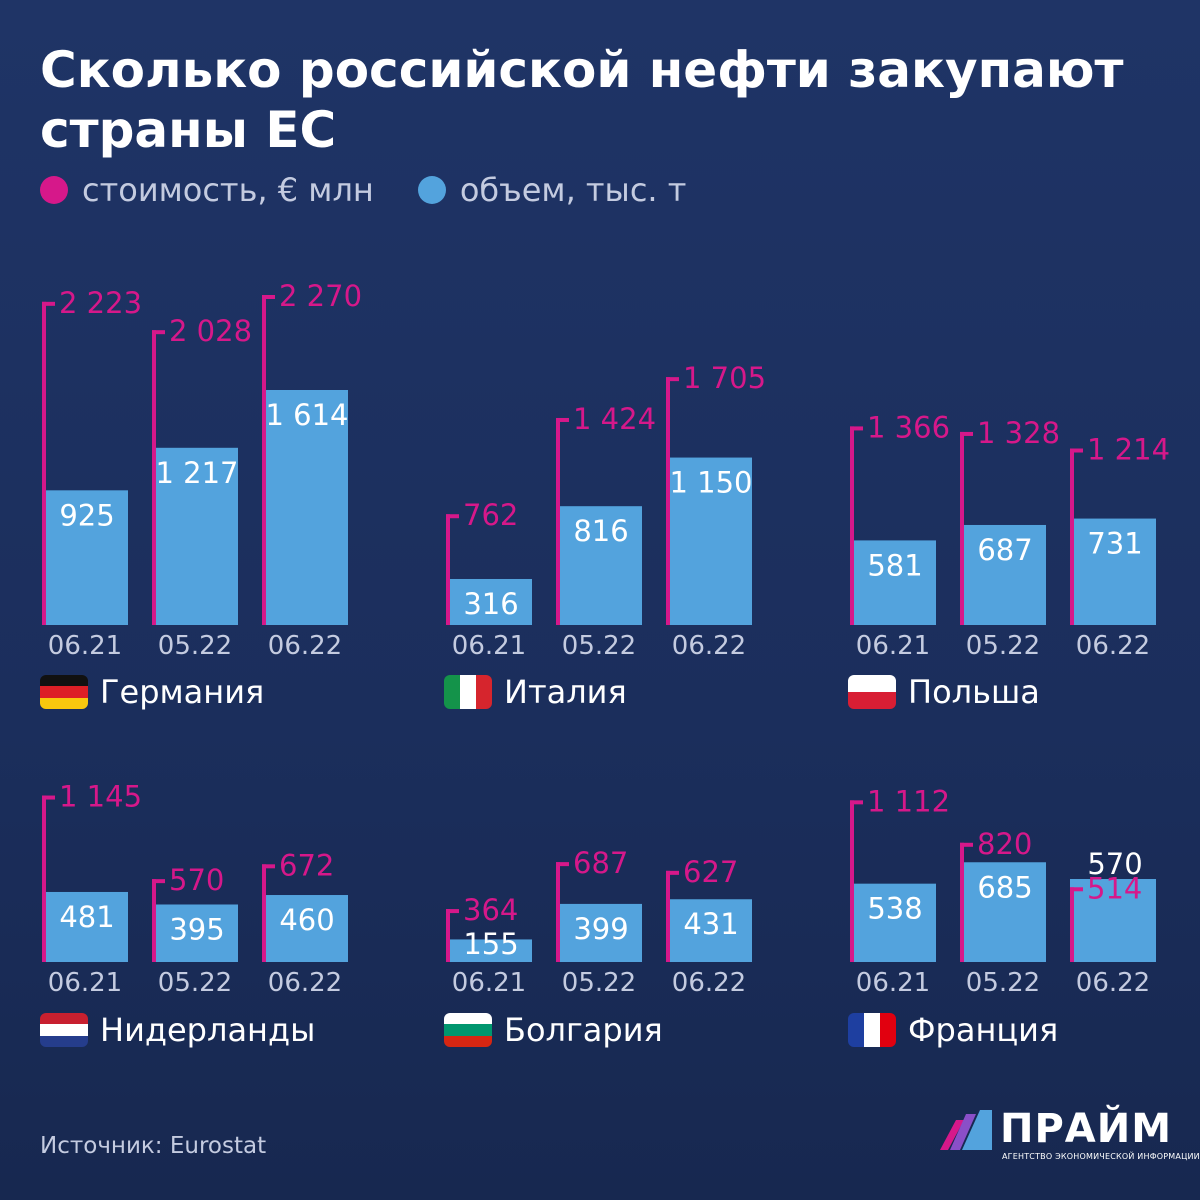  What do you see at coordinates (600, 863) in the screenshot?
I see `bulgaria-cost-label: 687` at bounding box center [600, 863].